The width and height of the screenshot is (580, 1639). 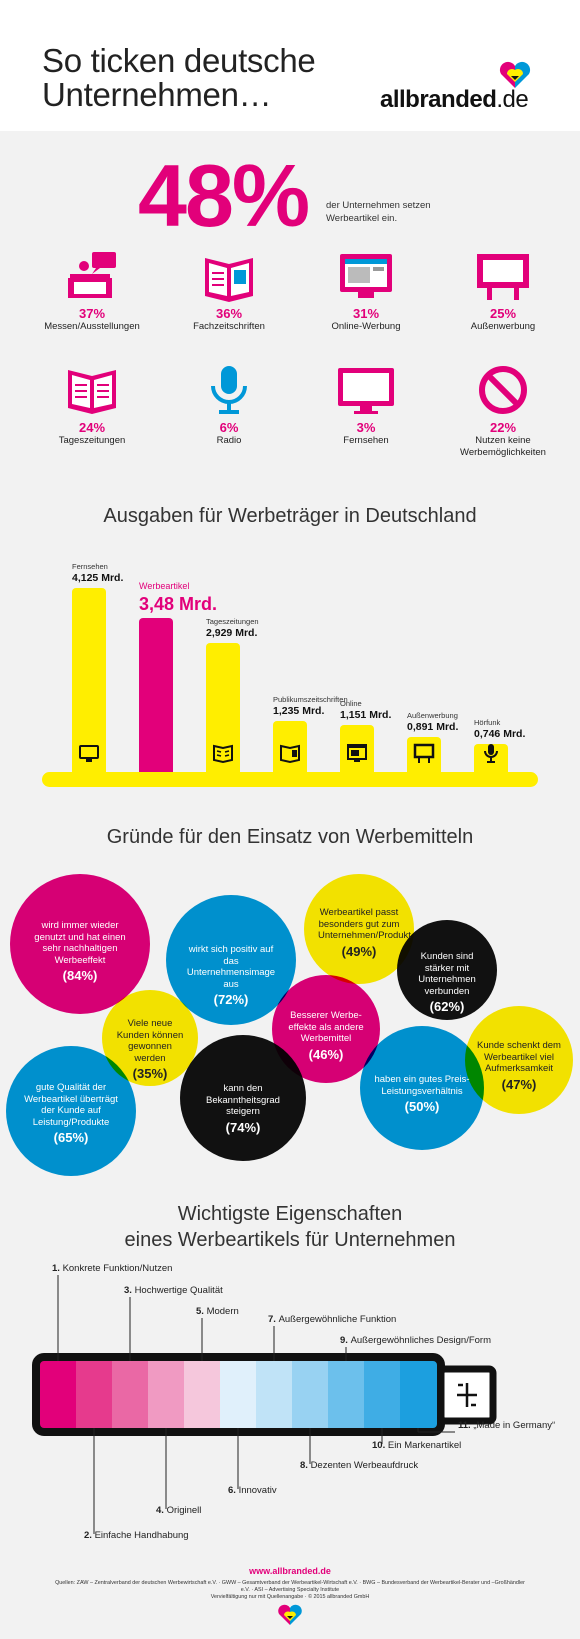 I want to click on property-label-7: 7. Außergewöhnliche Funktion, so click(x=332, y=1319).